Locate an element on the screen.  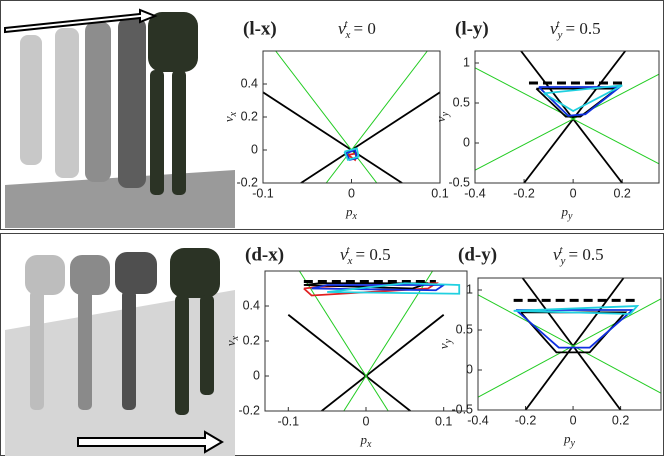
panel-title: vxt = 0 is located at coordinates (357, 29).